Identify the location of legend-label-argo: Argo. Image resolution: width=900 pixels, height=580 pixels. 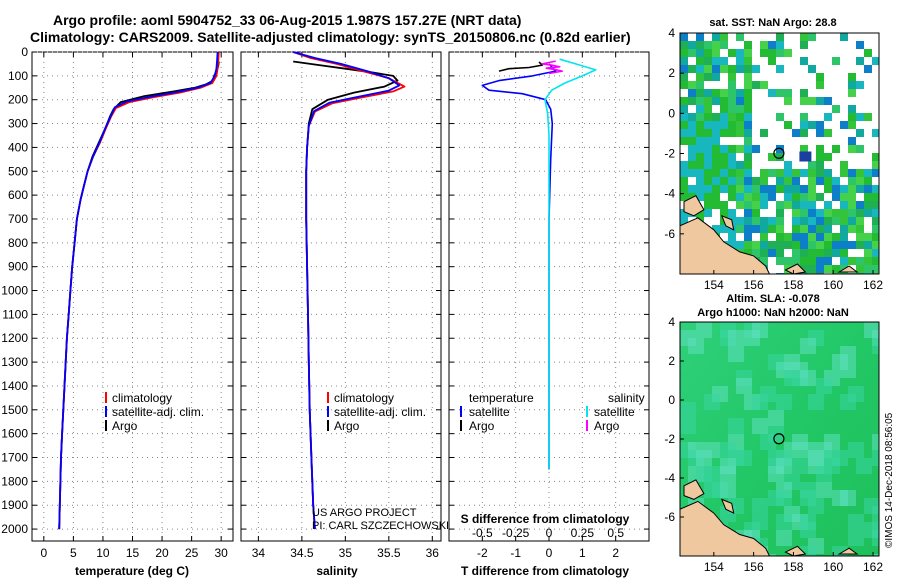
(347, 426).